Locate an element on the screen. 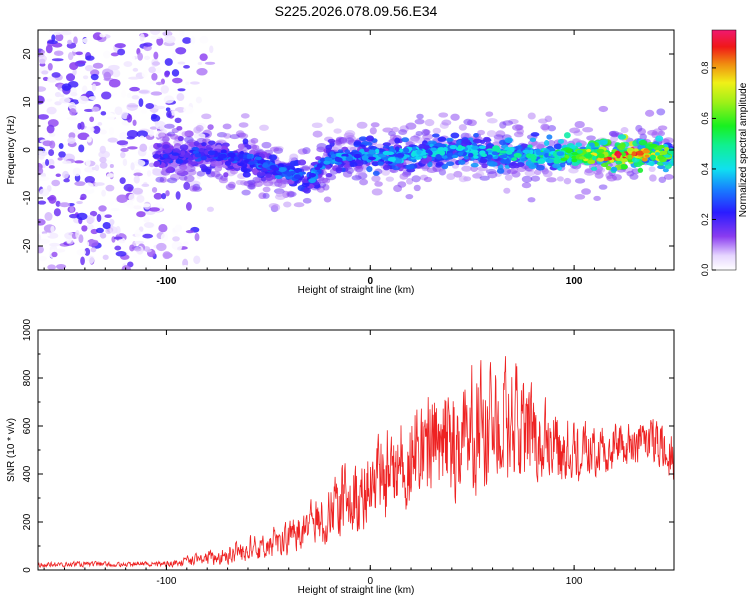  colorbar-tick-label: 0.4 is located at coordinates (705, 169).